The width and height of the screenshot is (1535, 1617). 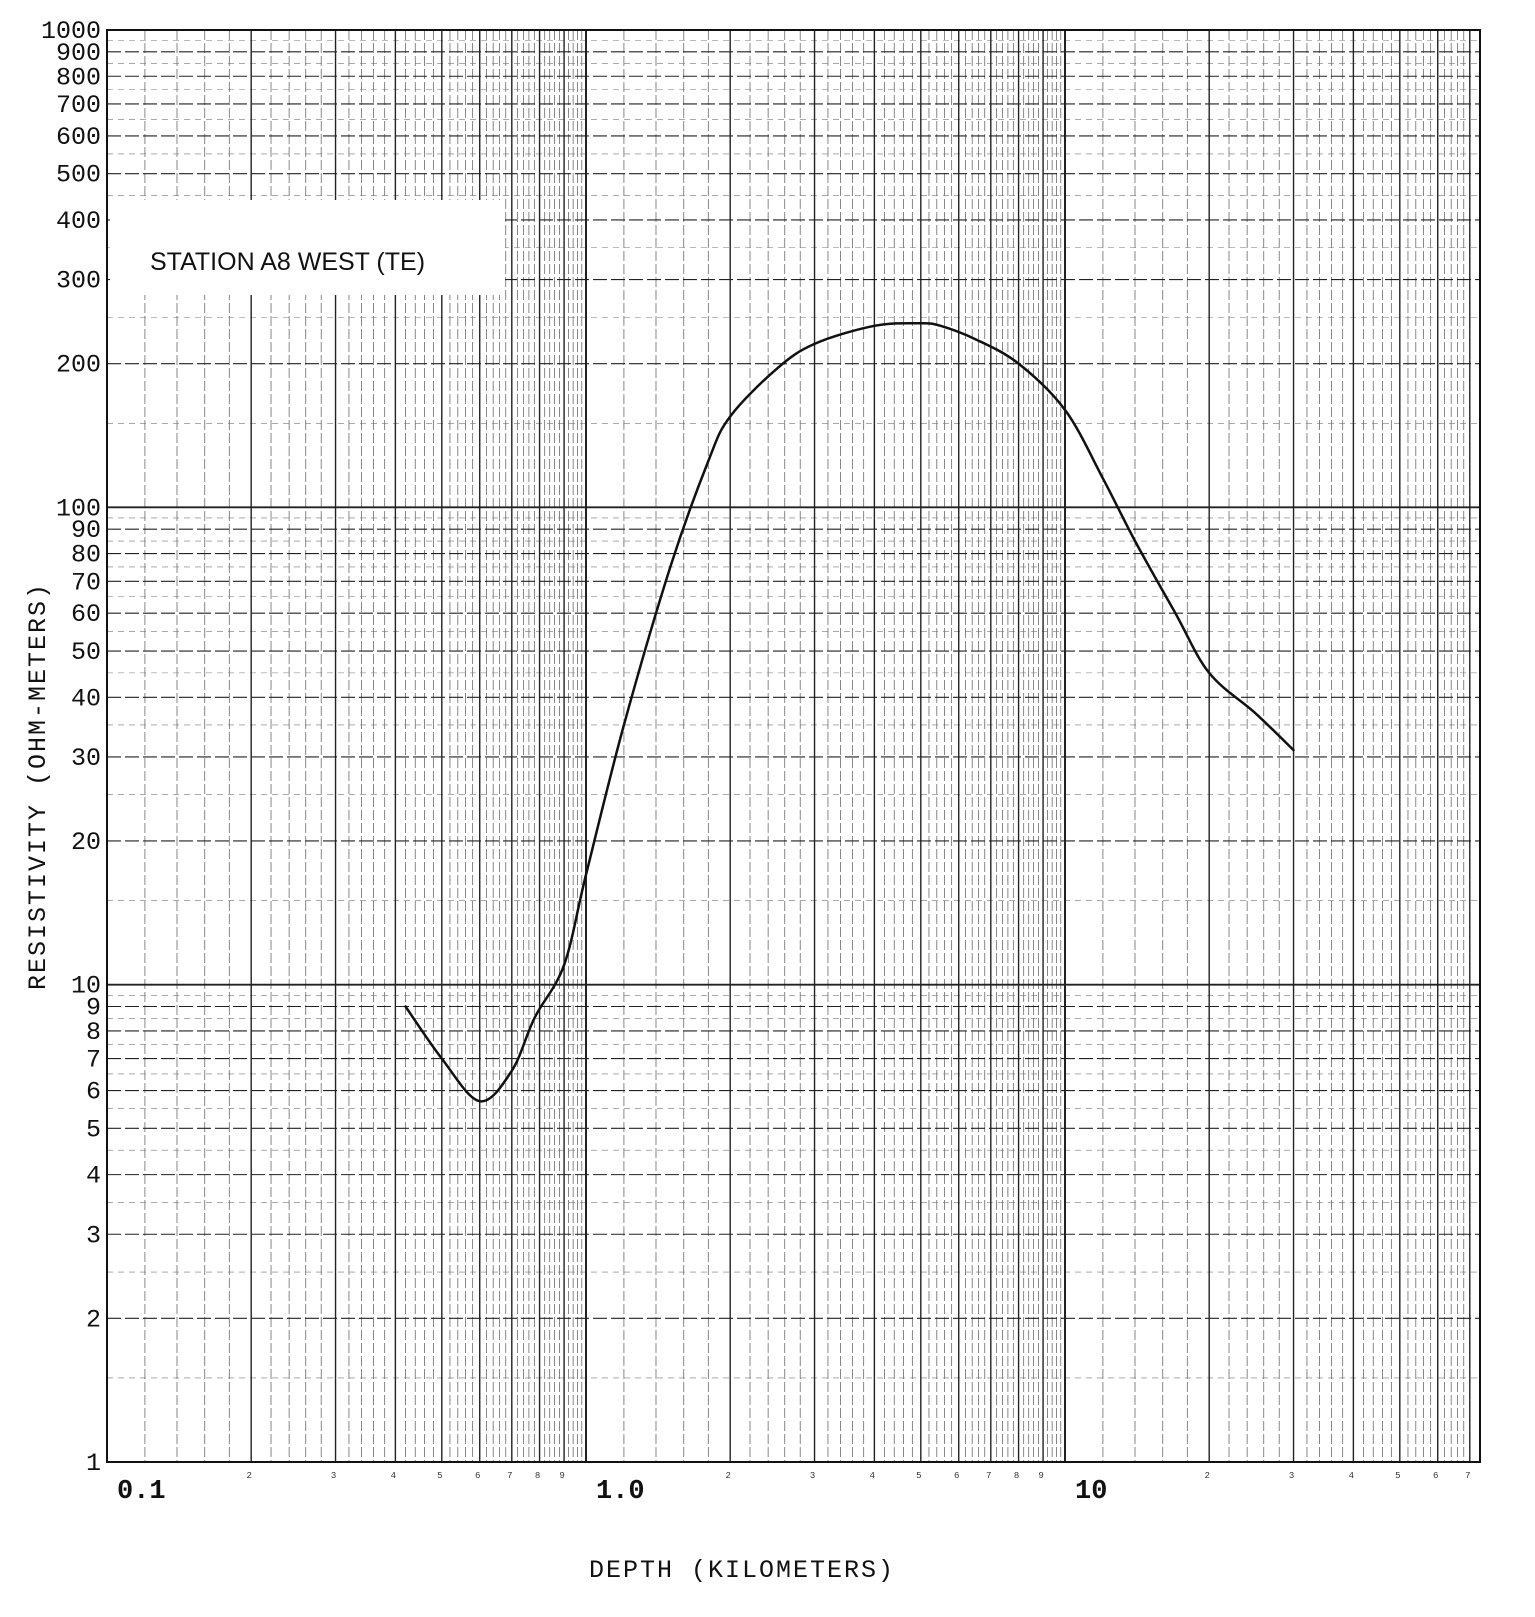 I want to click on chart-title: STATION A8 WEST (TE), so click(x=287, y=262).